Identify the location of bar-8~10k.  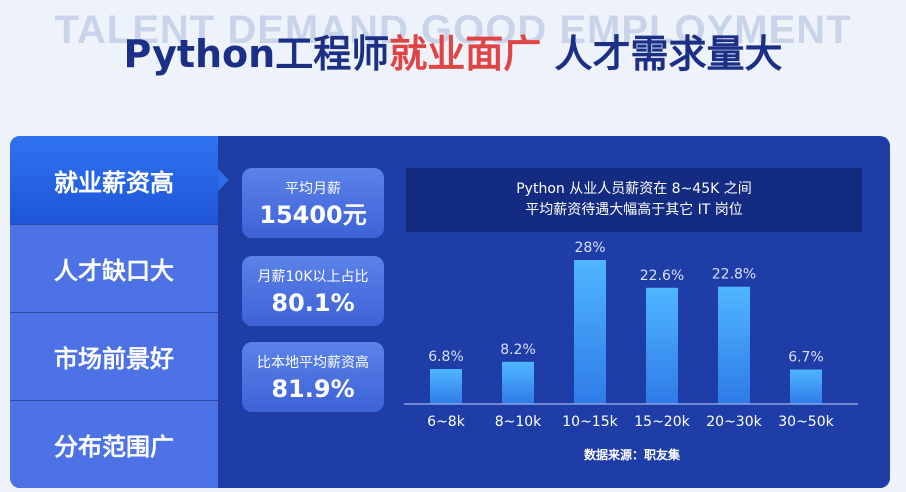
(518, 382).